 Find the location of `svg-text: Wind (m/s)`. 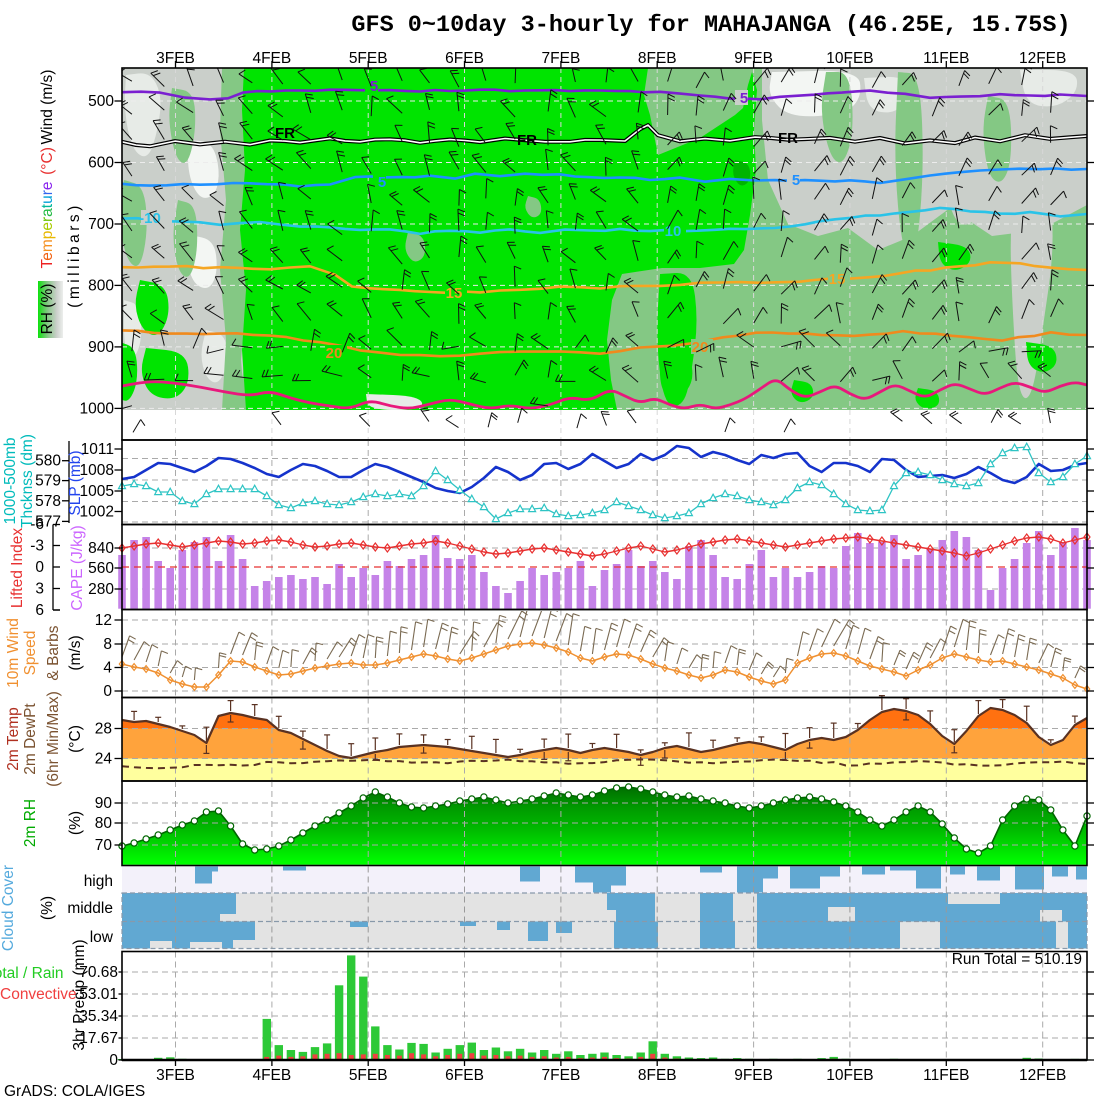

svg-text: Wind (m/s) is located at coordinates (47, 107).